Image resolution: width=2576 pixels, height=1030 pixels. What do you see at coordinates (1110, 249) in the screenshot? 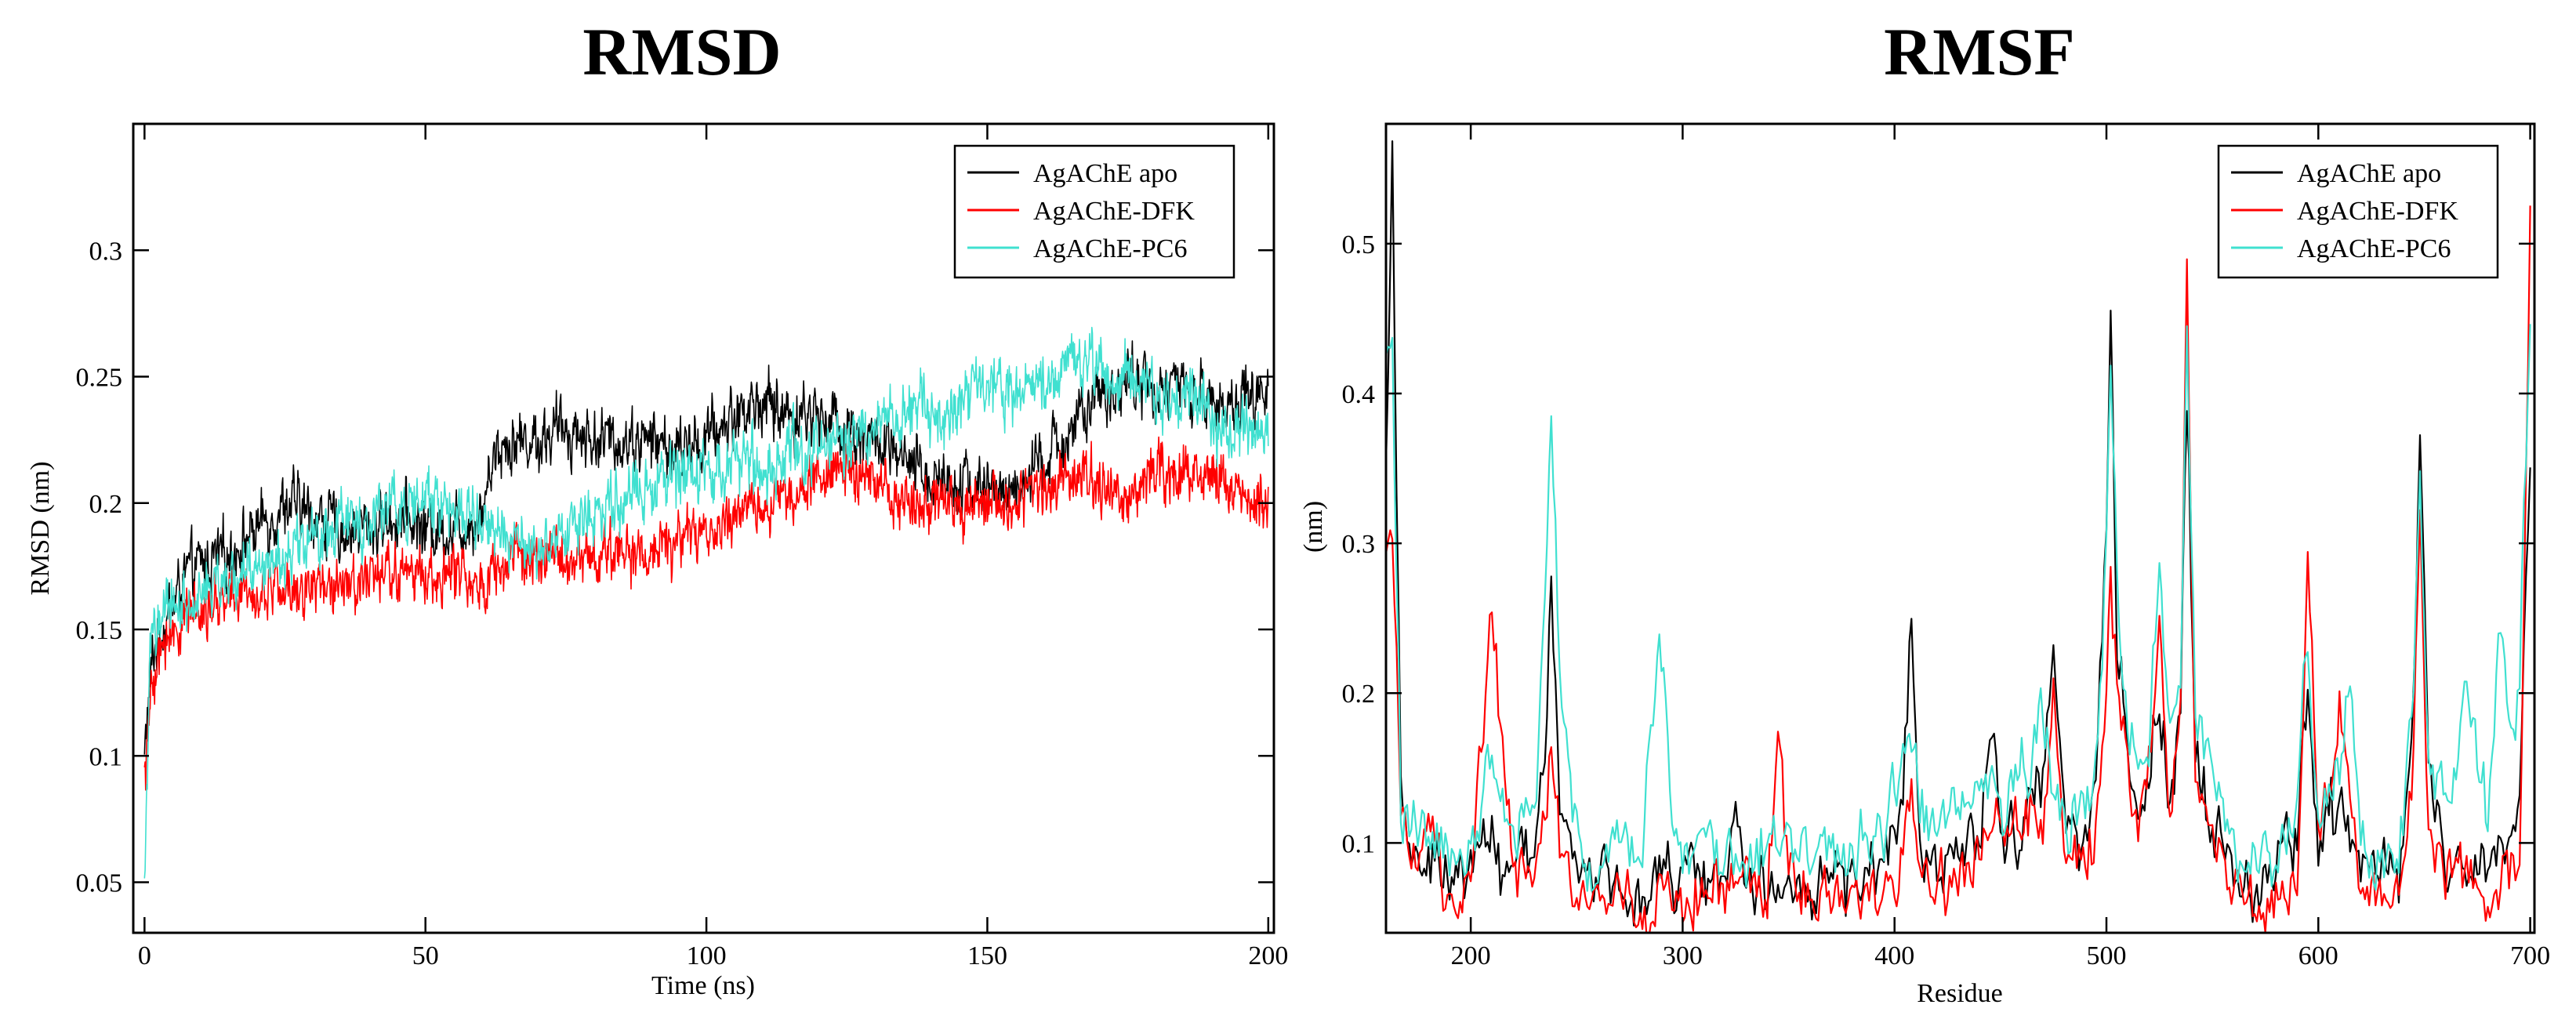
I see `rmsd-legend-label-pc6: AgAChE-PC6` at bounding box center [1110, 249].